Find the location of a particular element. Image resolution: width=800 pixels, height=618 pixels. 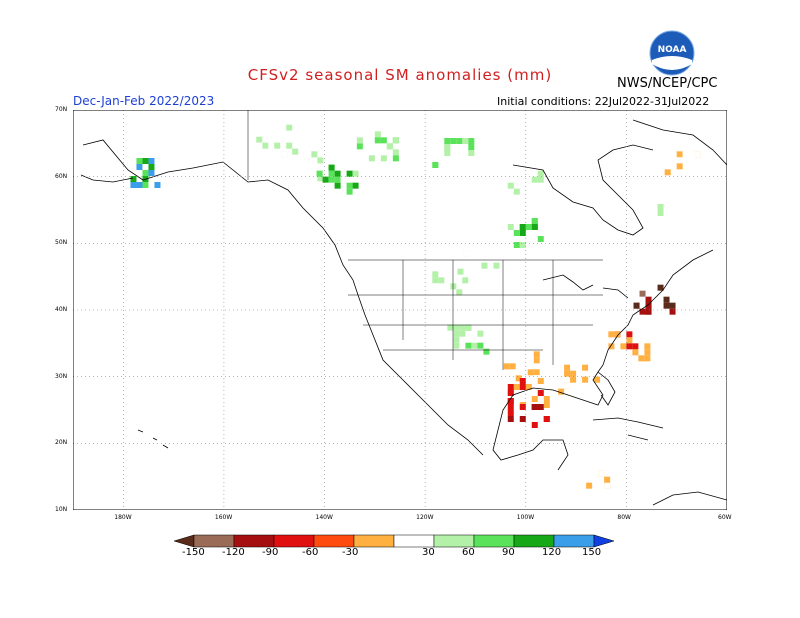

svg-text: NOAA is located at coordinates (672, 50).